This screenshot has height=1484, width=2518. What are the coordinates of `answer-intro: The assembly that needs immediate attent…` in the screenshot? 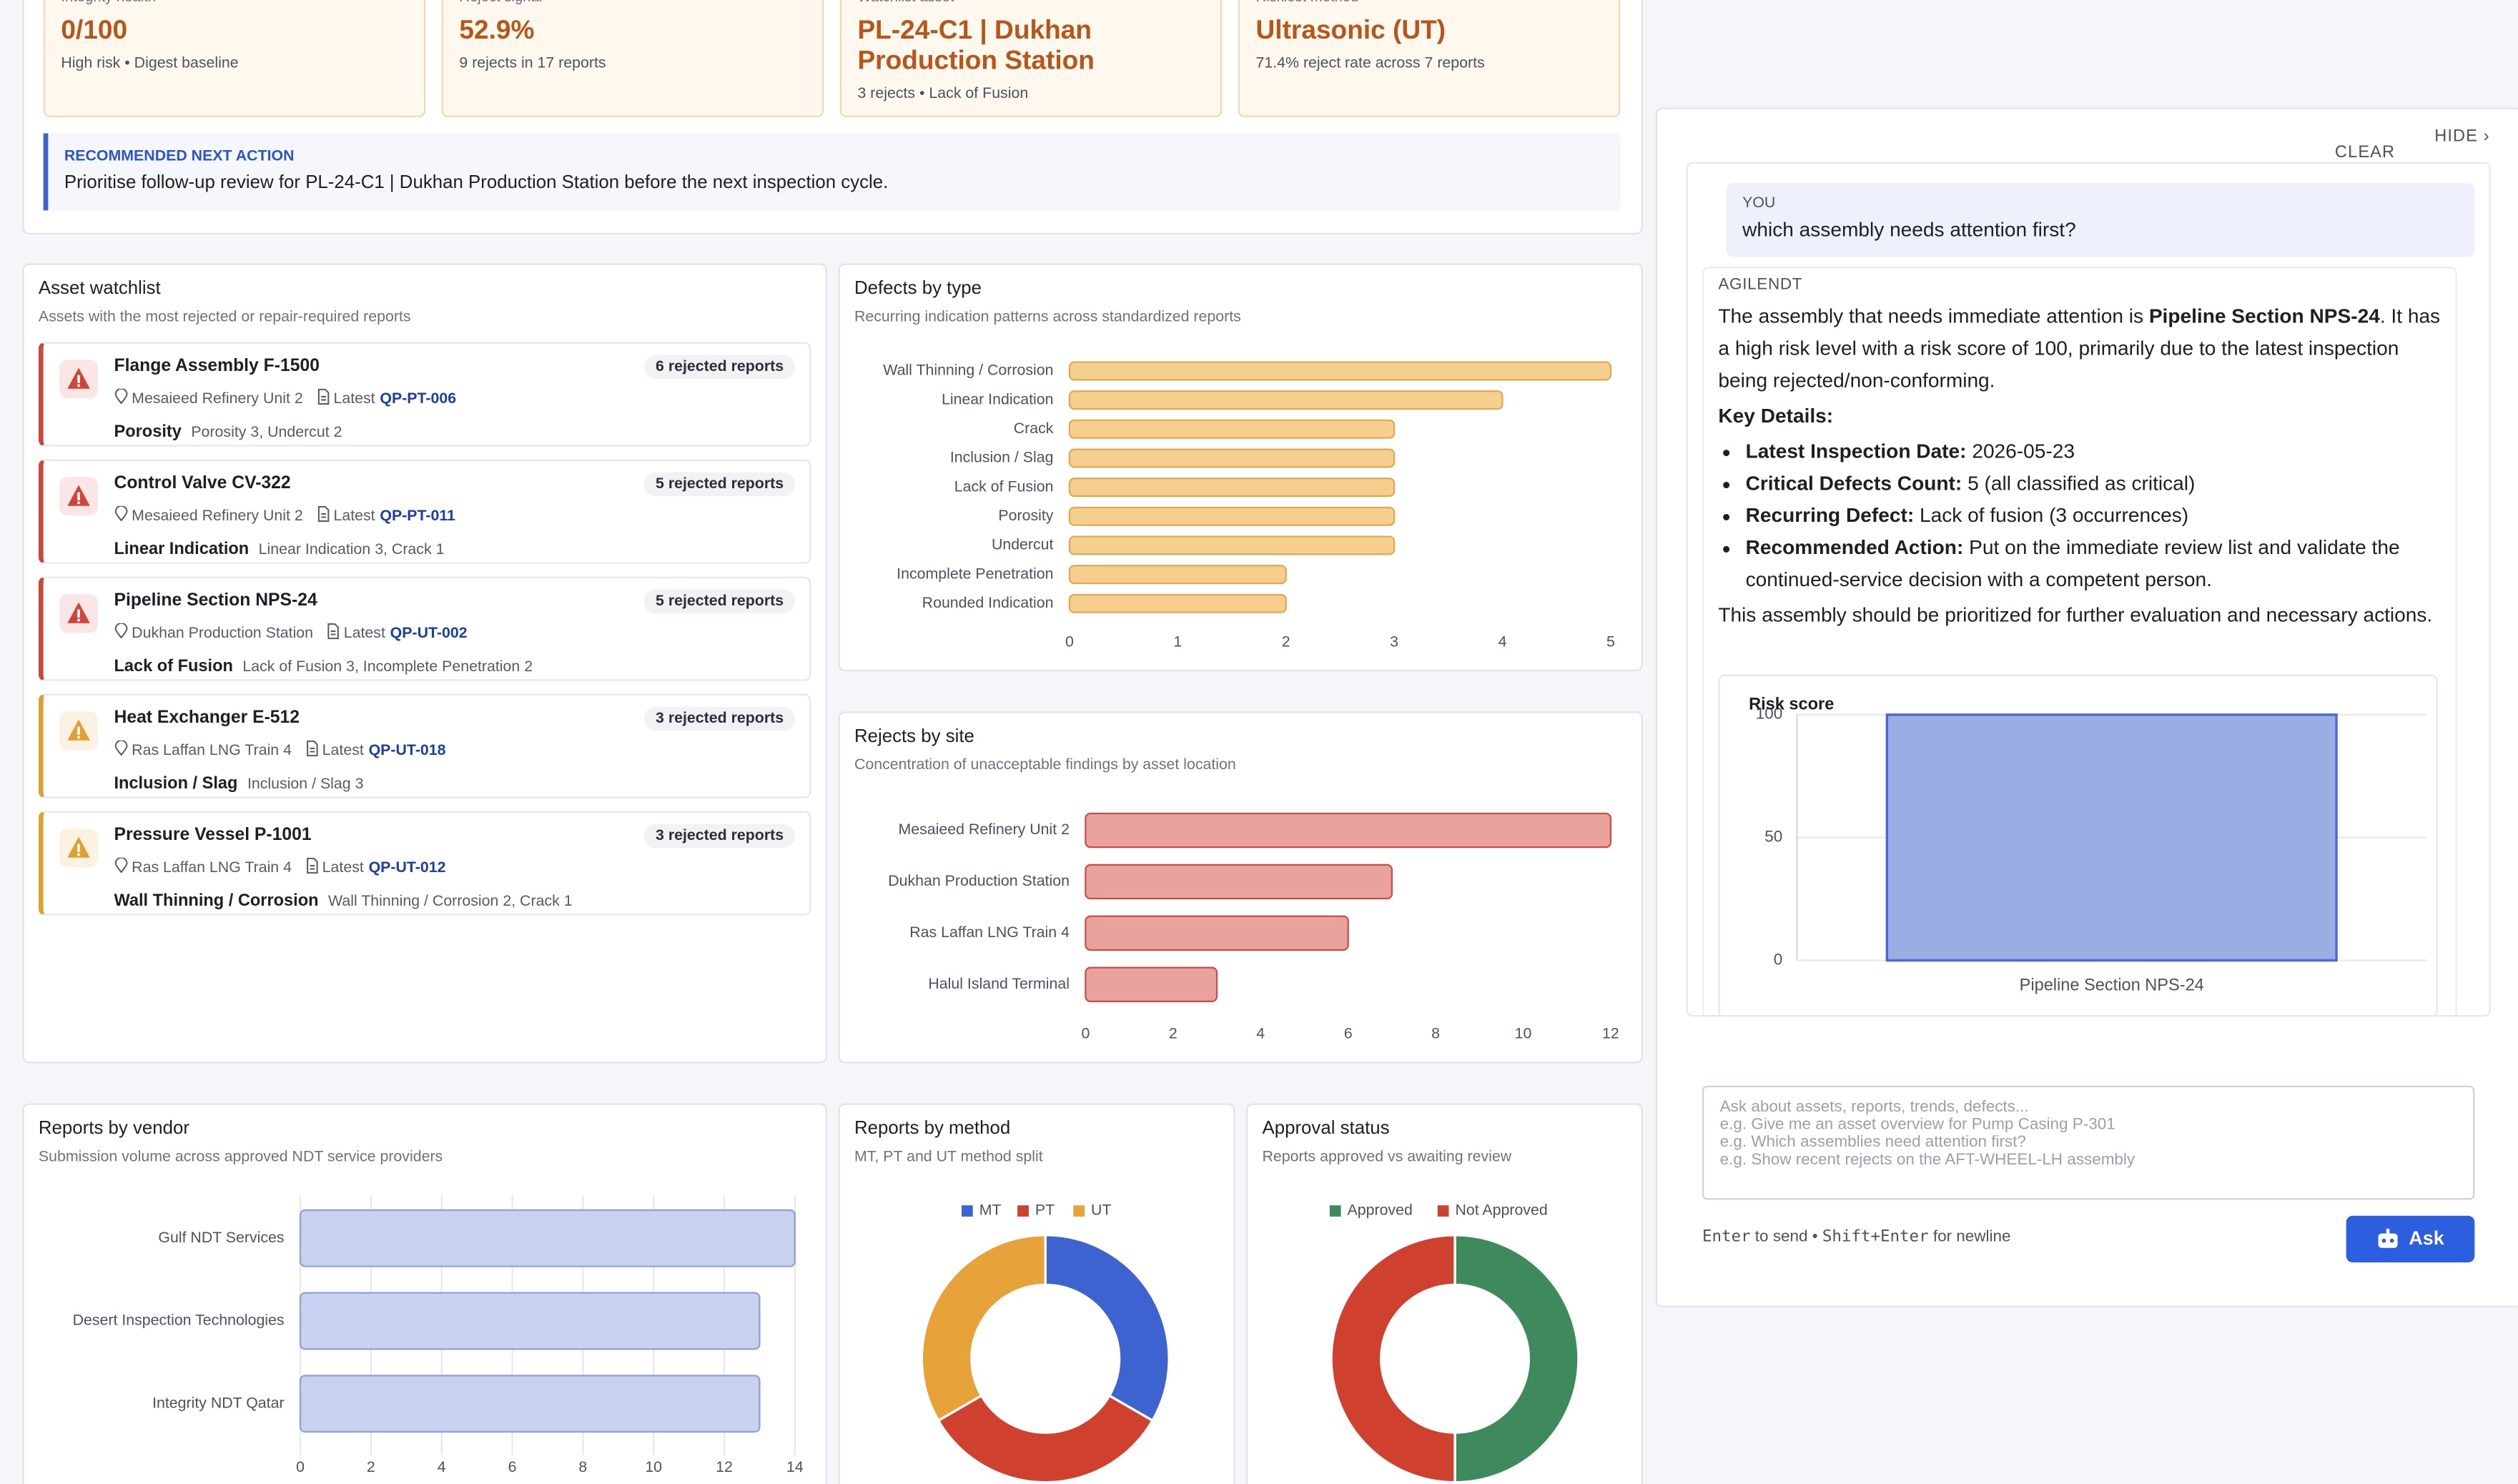 It's located at (2079, 348).